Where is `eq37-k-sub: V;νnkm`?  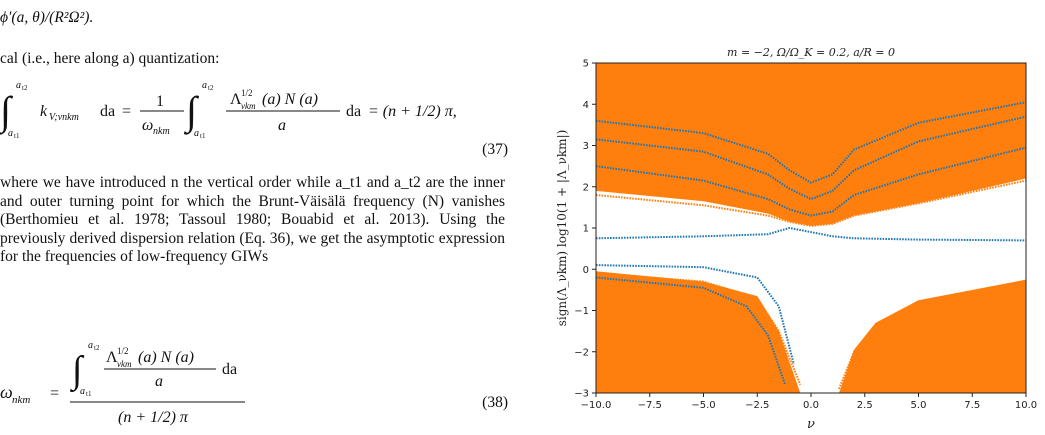 eq37-k-sub: V;νnkm is located at coordinates (64, 117).